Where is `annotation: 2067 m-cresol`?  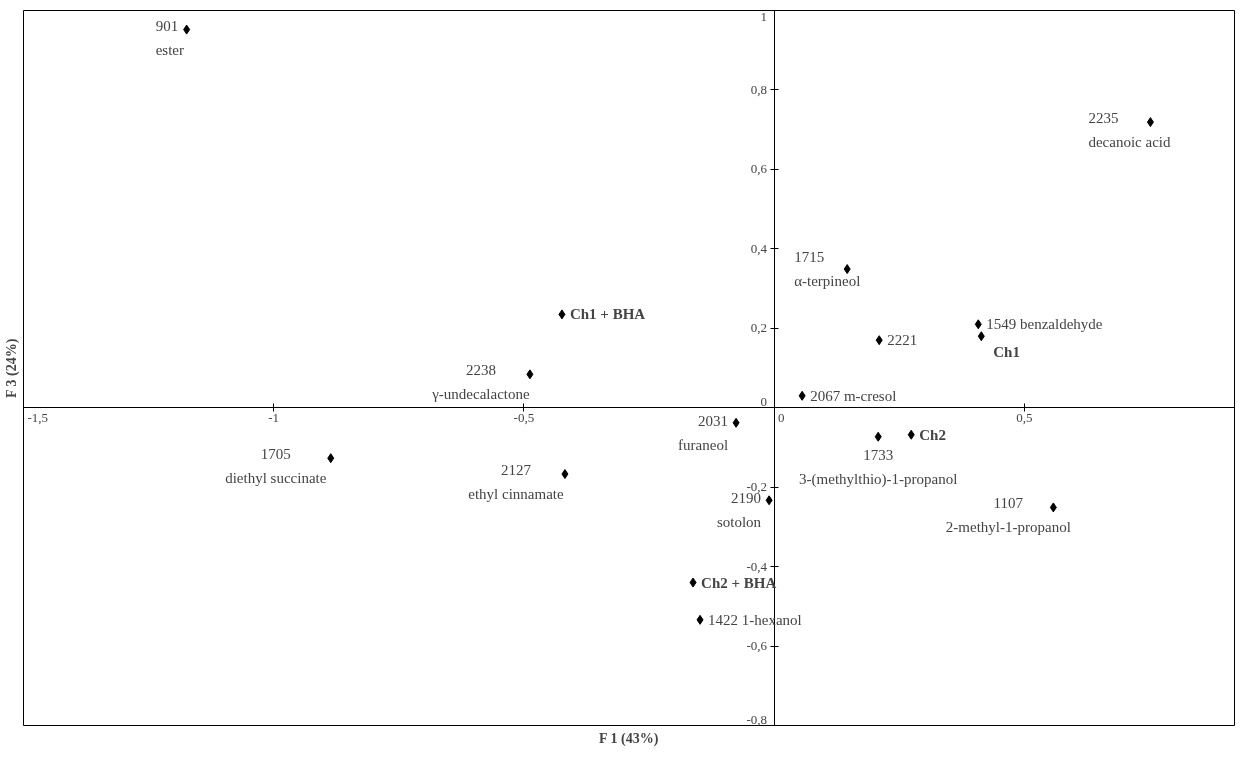
annotation: 2067 m-cresol is located at coordinates (853, 395).